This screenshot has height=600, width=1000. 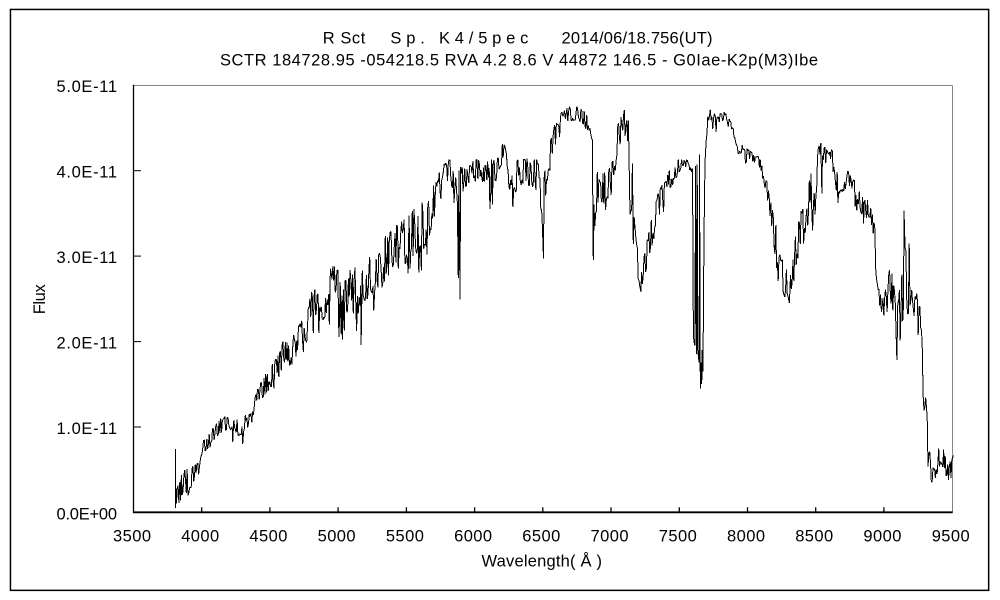 I want to click on svg-text: 2014/06/18.756(UT), so click(x=637, y=39).